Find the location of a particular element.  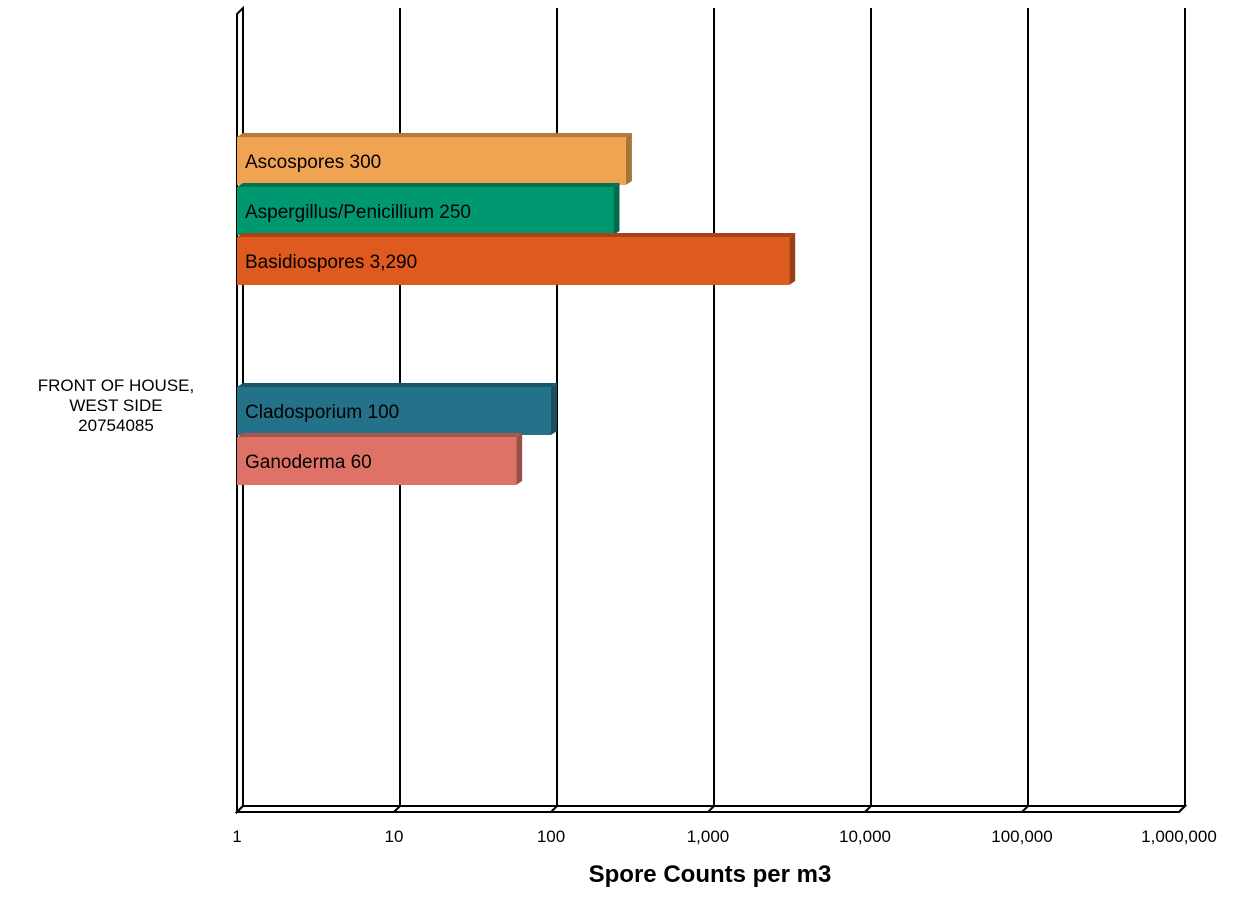

category-label-line: WEST SIDE is located at coordinates (115, 405).